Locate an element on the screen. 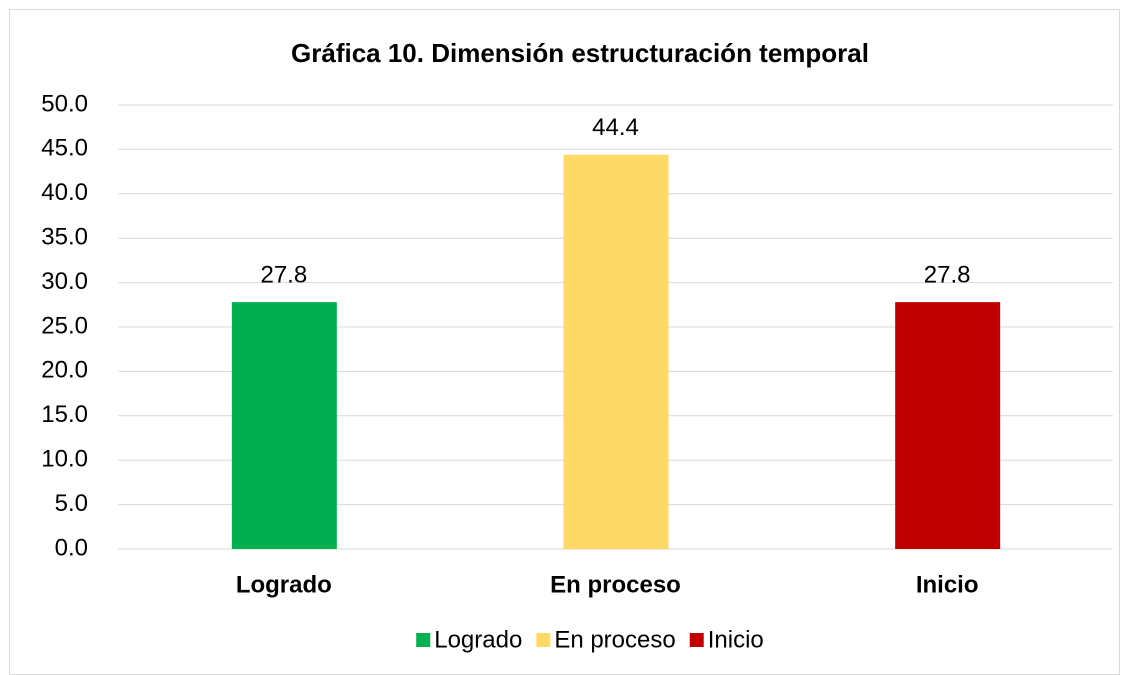 Image resolution: width=1129 pixels, height=675 pixels. legend-label: Inicio is located at coordinates (736, 639).